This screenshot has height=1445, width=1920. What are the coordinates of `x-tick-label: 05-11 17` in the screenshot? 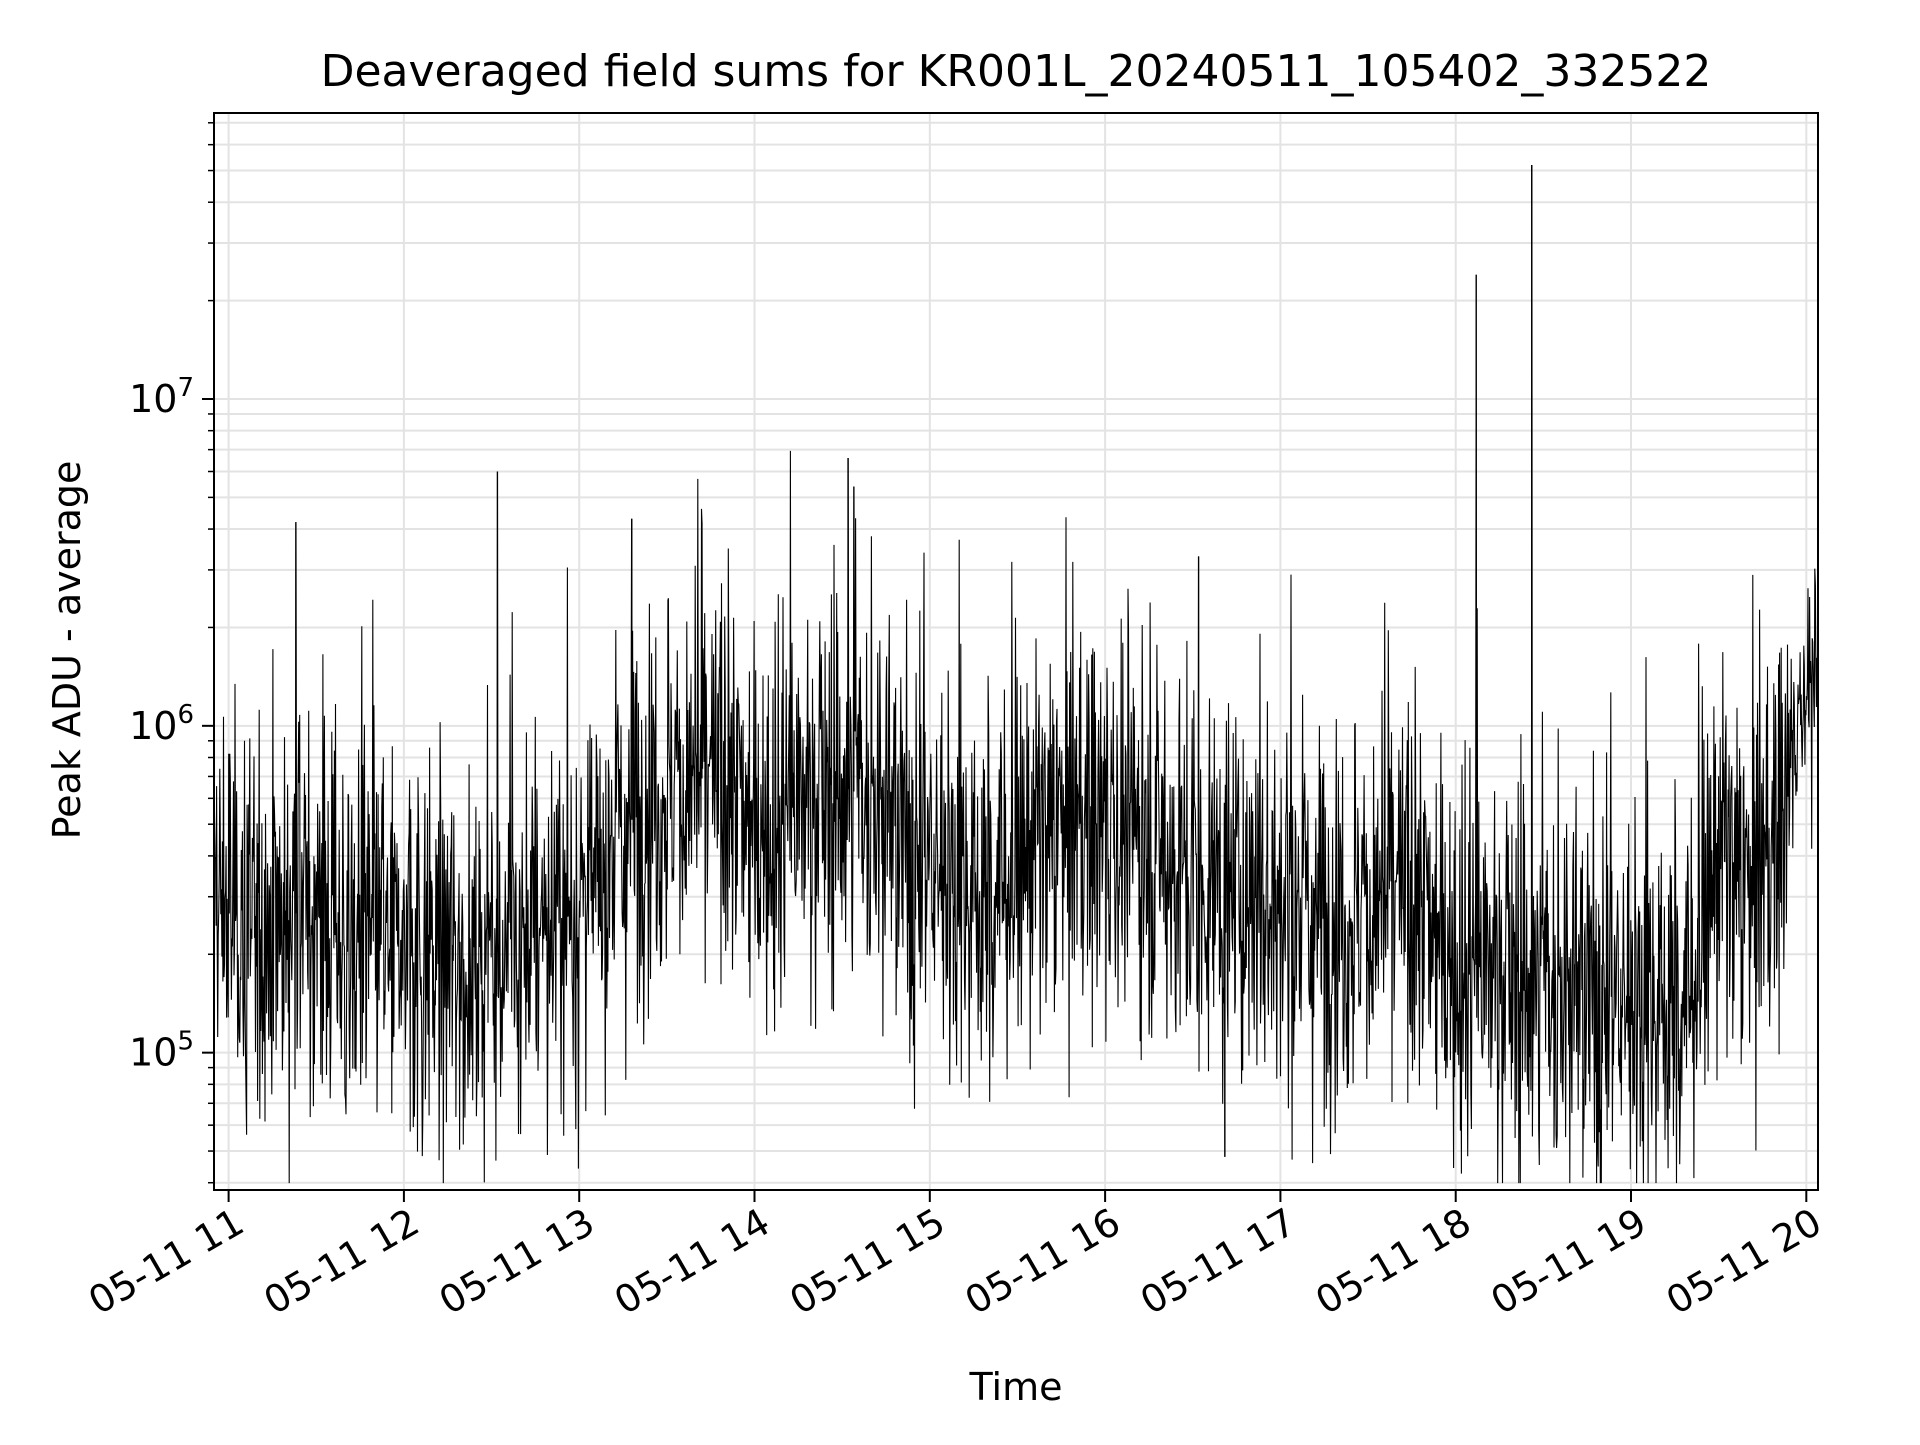 It's located at (1218, 1262).